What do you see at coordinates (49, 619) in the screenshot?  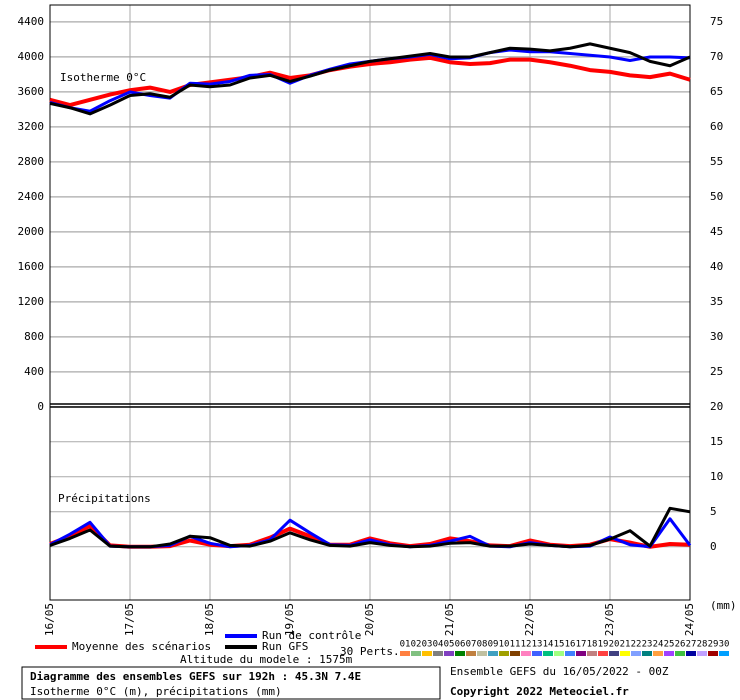 I see `x-tick-label: 16/05` at bounding box center [49, 619].